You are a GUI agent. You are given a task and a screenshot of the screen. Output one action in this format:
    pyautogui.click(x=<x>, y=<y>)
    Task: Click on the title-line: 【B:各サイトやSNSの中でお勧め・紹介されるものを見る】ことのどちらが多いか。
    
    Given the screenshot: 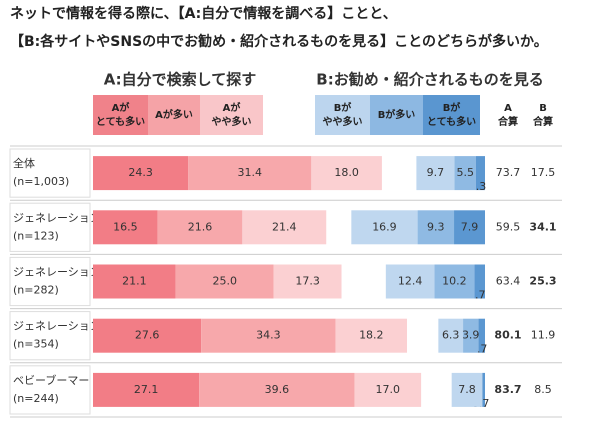 What is the action you would take?
    pyautogui.click(x=279, y=41)
    